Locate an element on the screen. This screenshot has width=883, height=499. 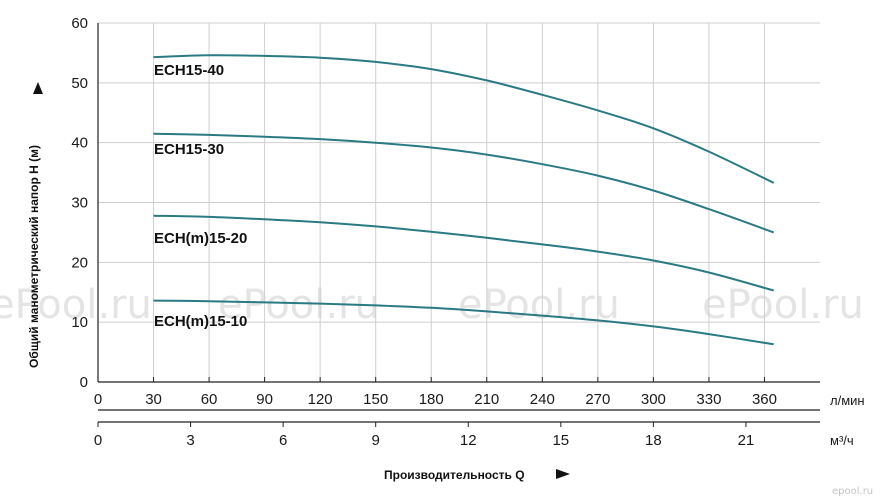
x-tick-label-lmin: 0 is located at coordinates (98, 399).